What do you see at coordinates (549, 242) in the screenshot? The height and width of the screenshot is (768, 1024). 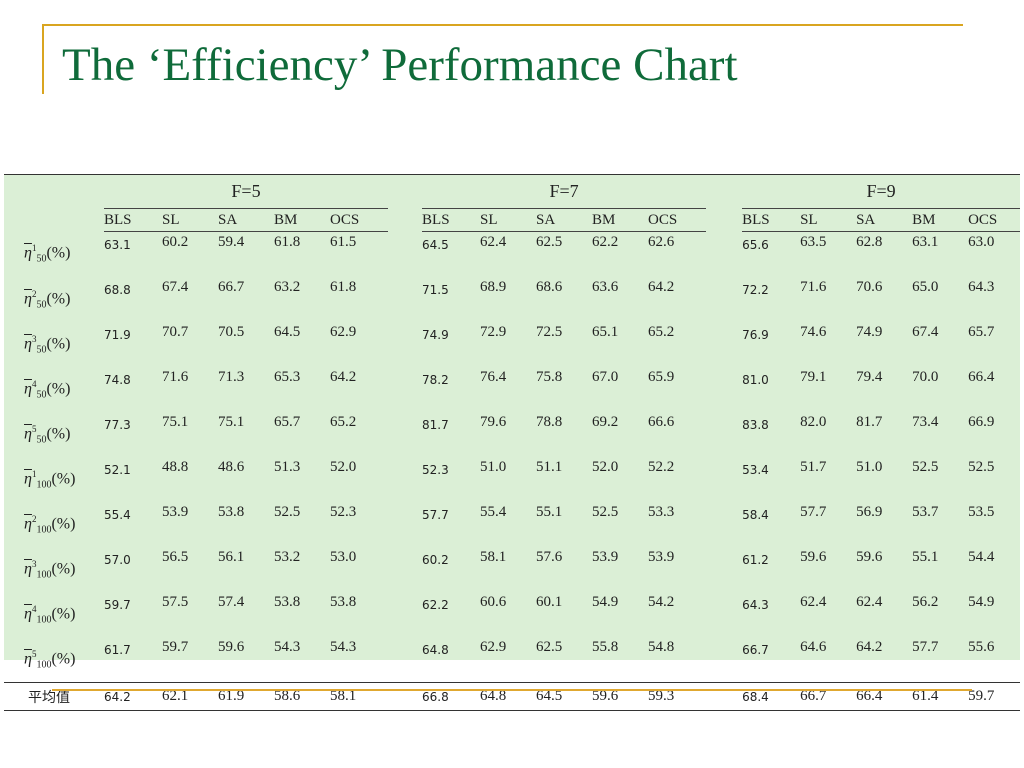 I see `value-cell: 62.5` at bounding box center [549, 242].